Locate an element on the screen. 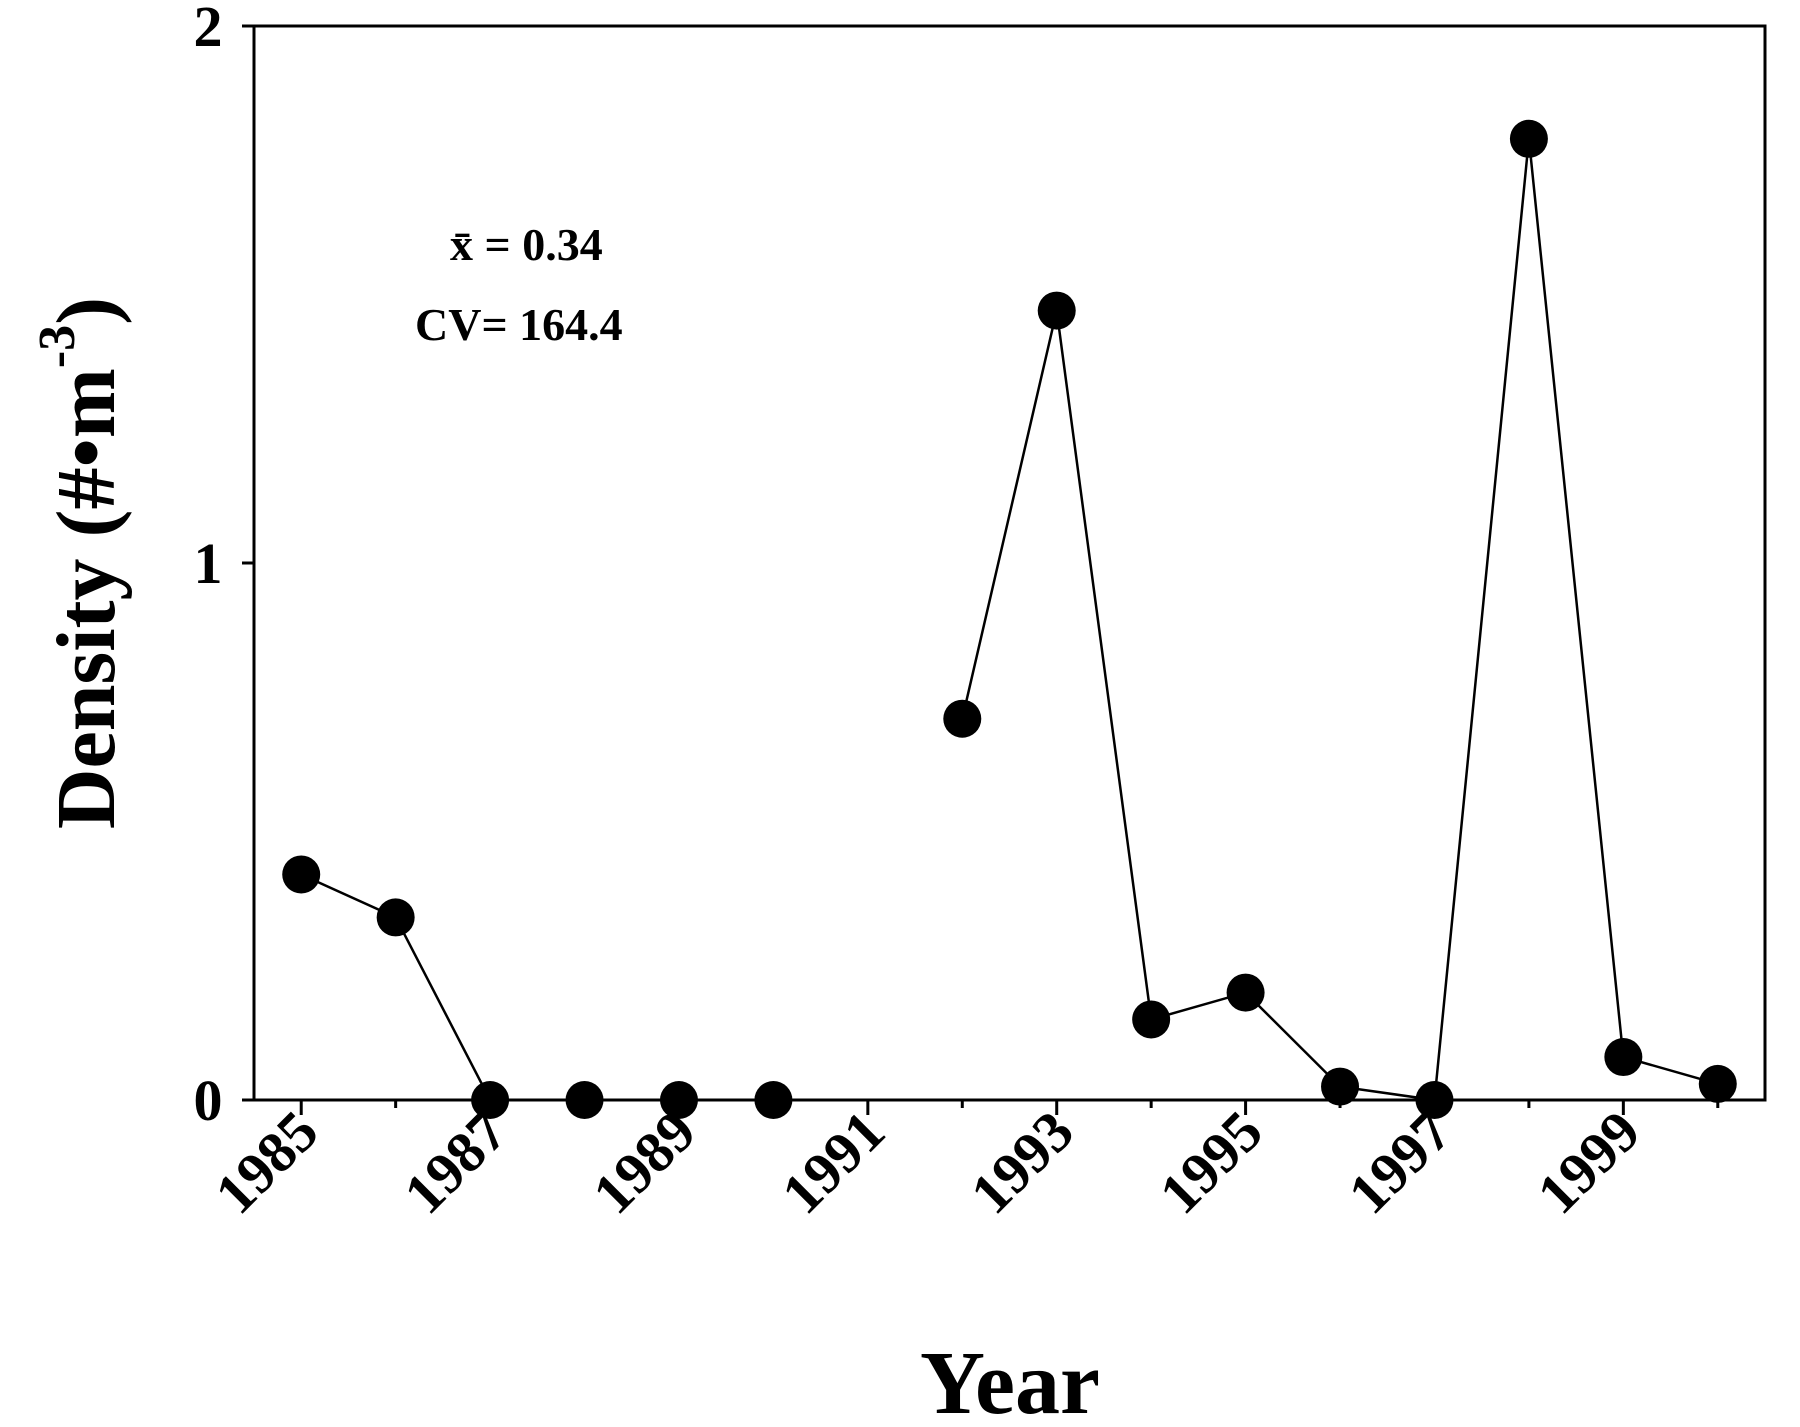 This screenshot has width=1800, height=1427. annotation-mean: x̄ = 0.34 is located at coordinates (526, 244).